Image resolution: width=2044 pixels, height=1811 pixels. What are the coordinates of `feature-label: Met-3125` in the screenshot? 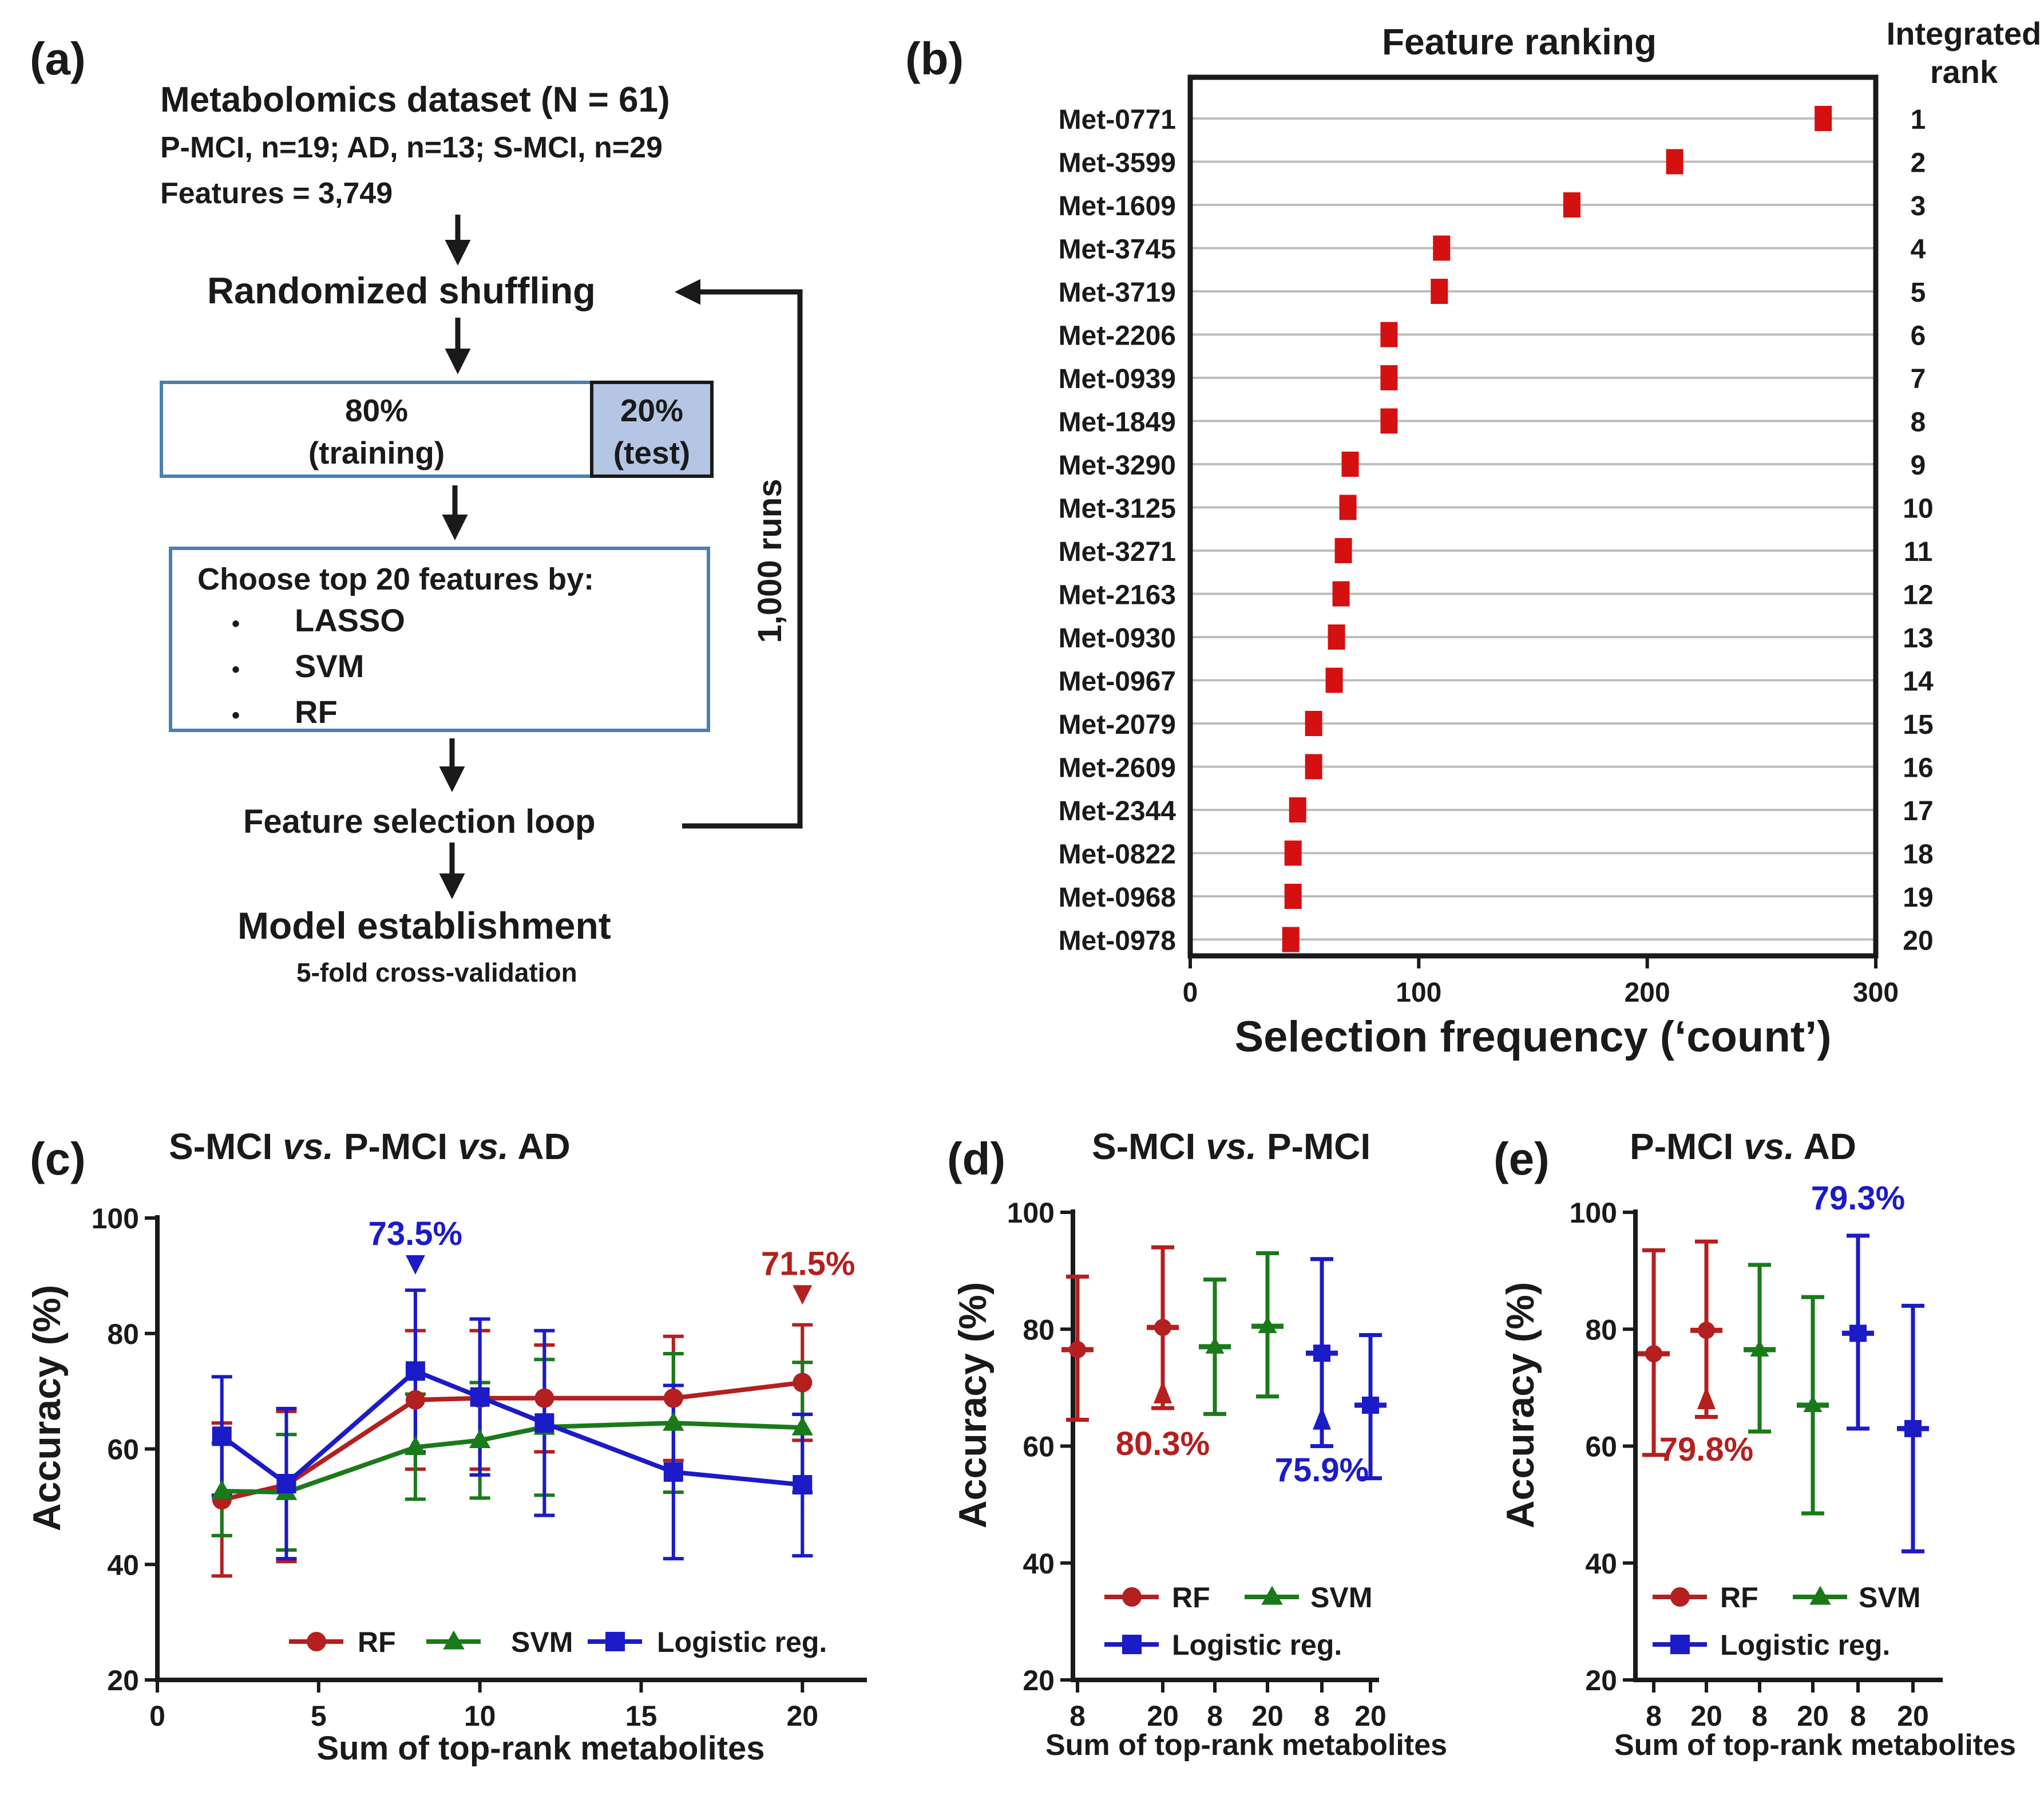 It's located at (1117, 509).